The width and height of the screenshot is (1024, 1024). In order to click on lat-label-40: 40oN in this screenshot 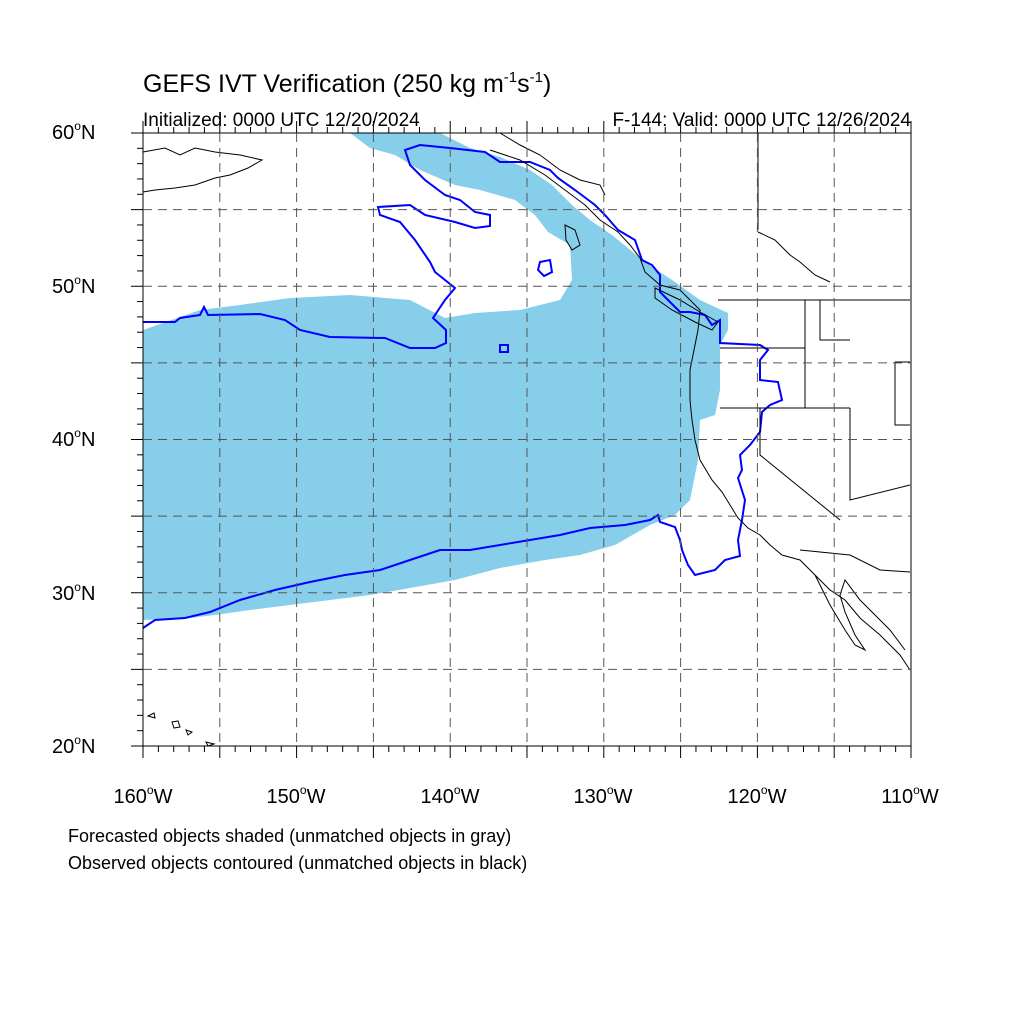, I will do `click(74, 438)`.